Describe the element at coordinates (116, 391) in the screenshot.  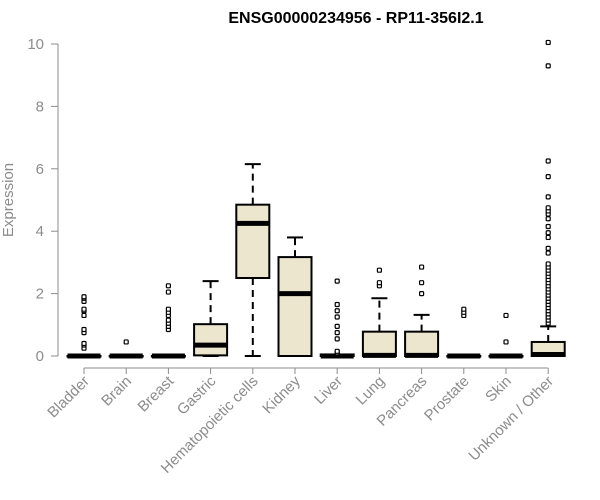
I see `x-tick-label-1: Brain` at that location.